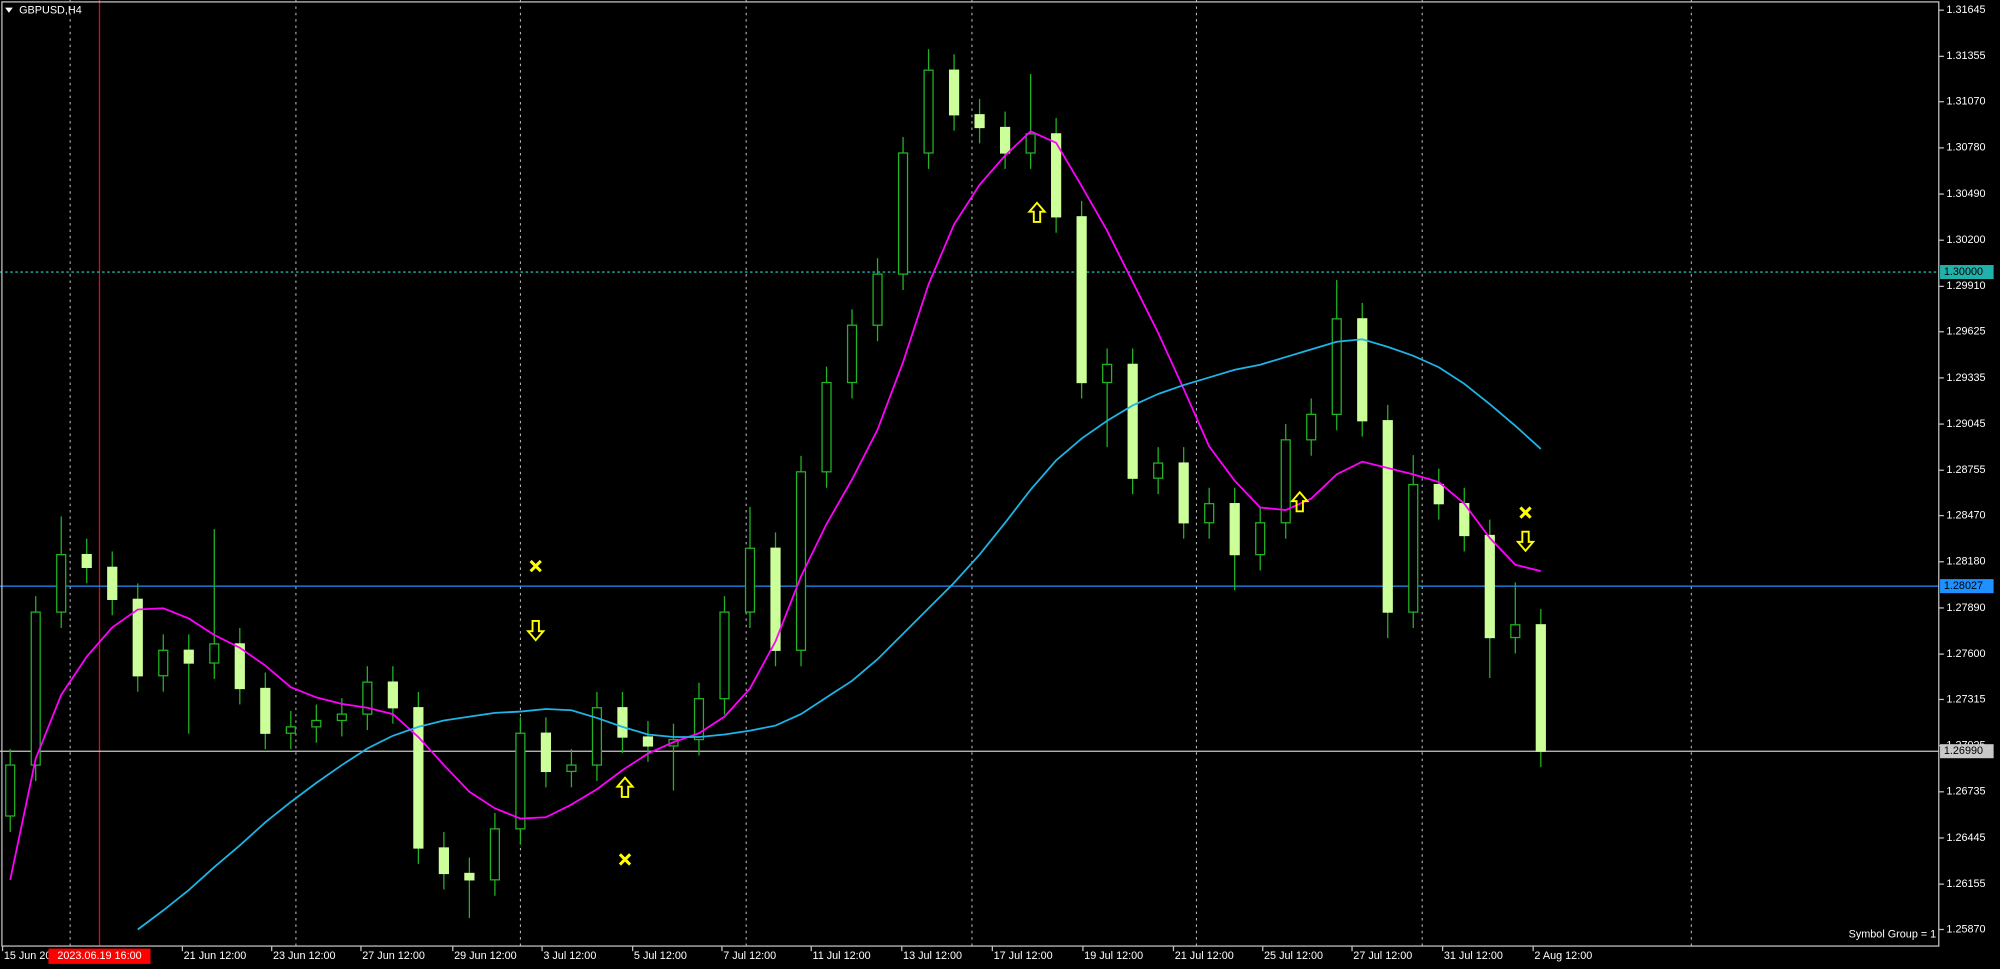 The height and width of the screenshot is (969, 2000). I want to click on y-tick-label: 1.26445, so click(1965, 838).